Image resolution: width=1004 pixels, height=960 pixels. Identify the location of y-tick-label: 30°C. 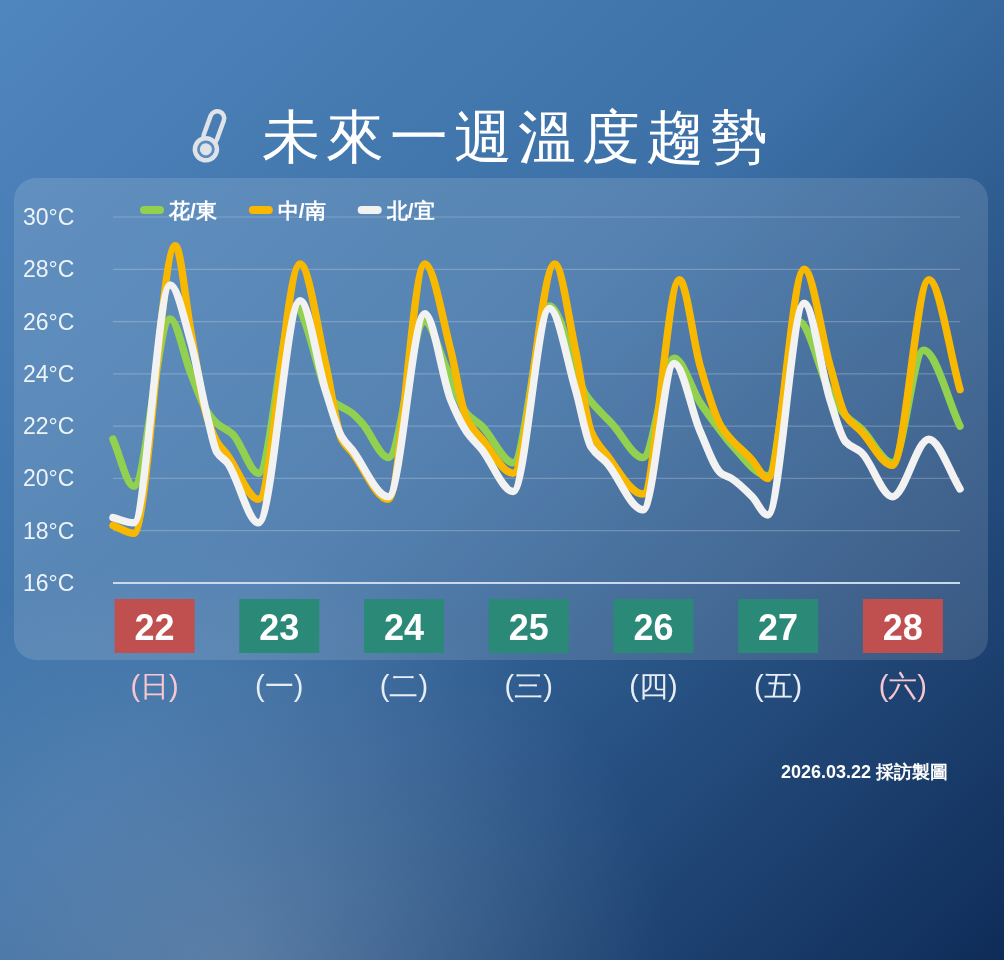
(49, 217).